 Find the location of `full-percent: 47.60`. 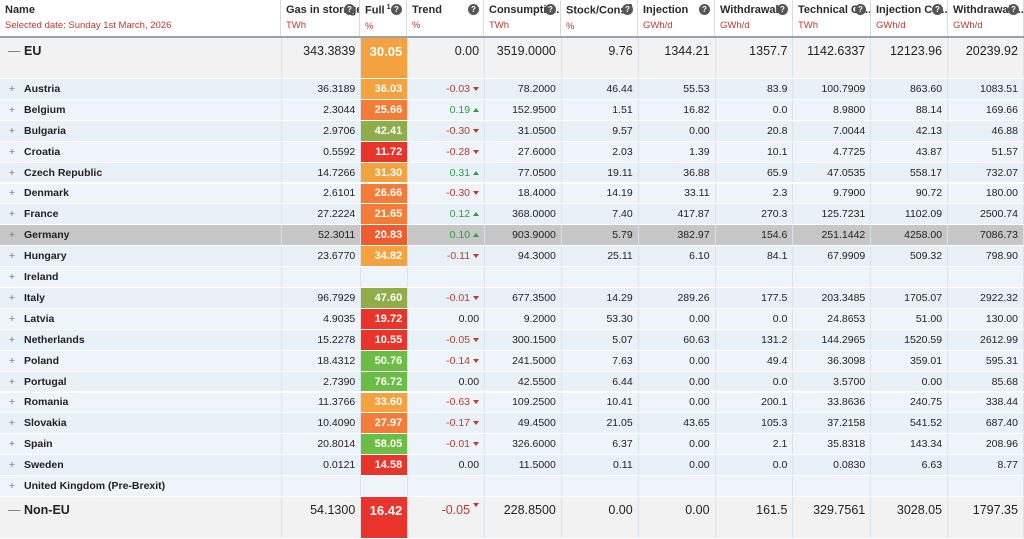

full-percent: 47.60 is located at coordinates (385, 298).